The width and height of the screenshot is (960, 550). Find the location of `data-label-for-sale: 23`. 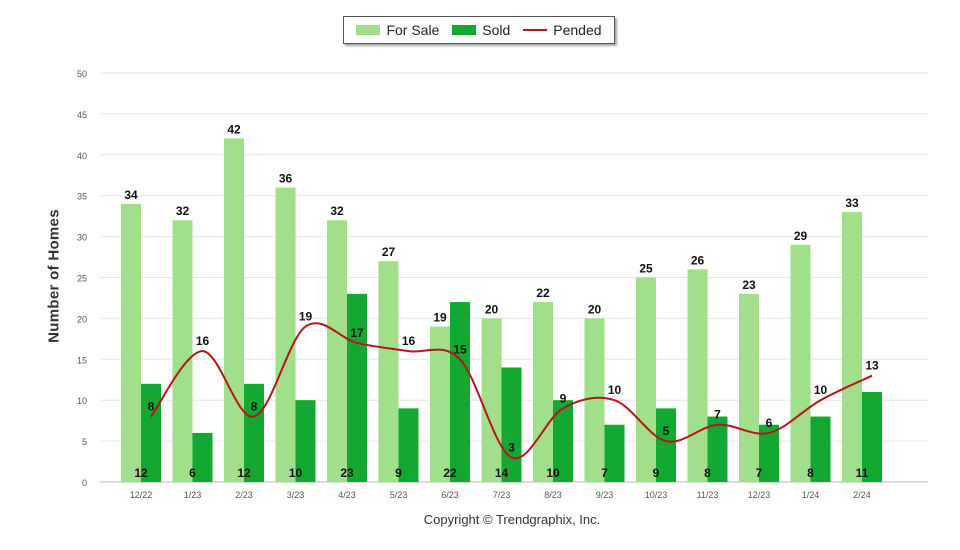

data-label-for-sale: 23 is located at coordinates (749, 285).